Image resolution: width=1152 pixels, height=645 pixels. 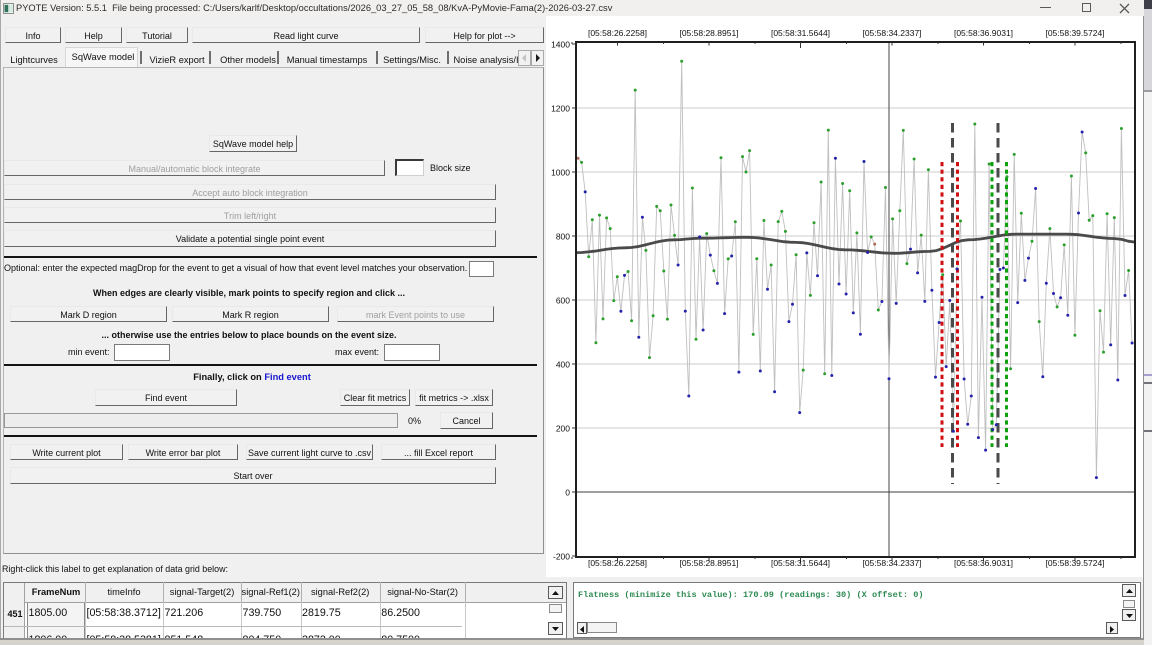 What do you see at coordinates (561, 557) in the screenshot?
I see `svg-text: -200` at bounding box center [561, 557].